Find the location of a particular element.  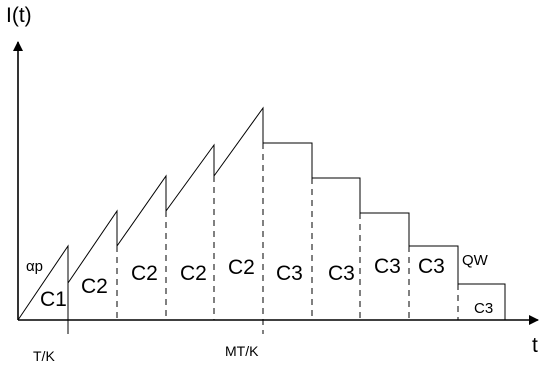

tick-label-mtk: MT/K is located at coordinates (242, 351).